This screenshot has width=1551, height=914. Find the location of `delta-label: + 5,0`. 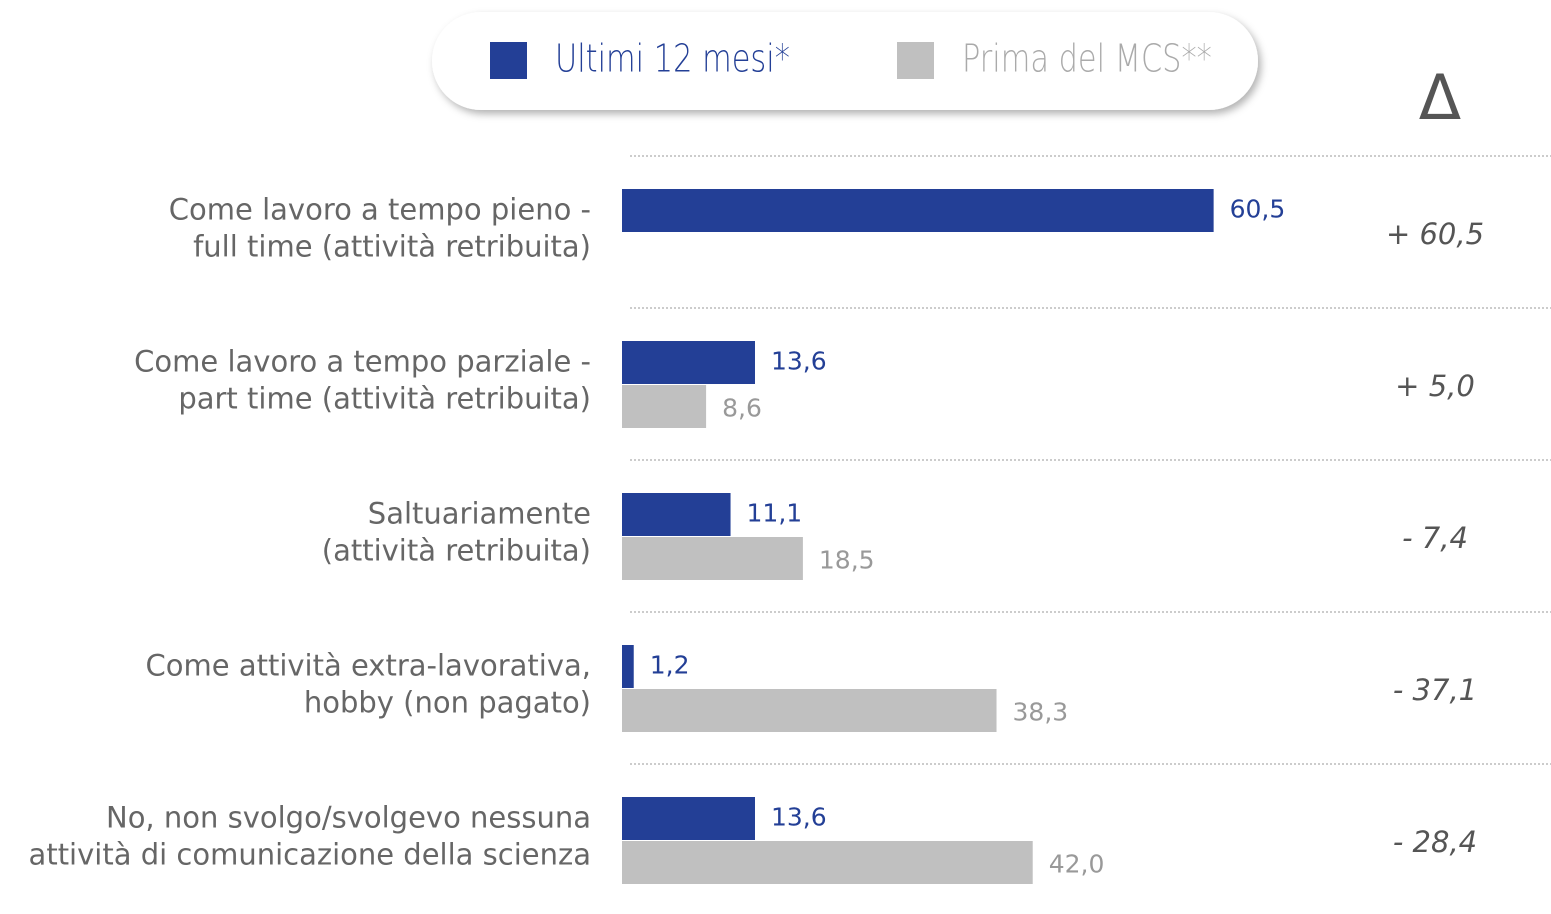

delta-label: + 5,0 is located at coordinates (1435, 386).